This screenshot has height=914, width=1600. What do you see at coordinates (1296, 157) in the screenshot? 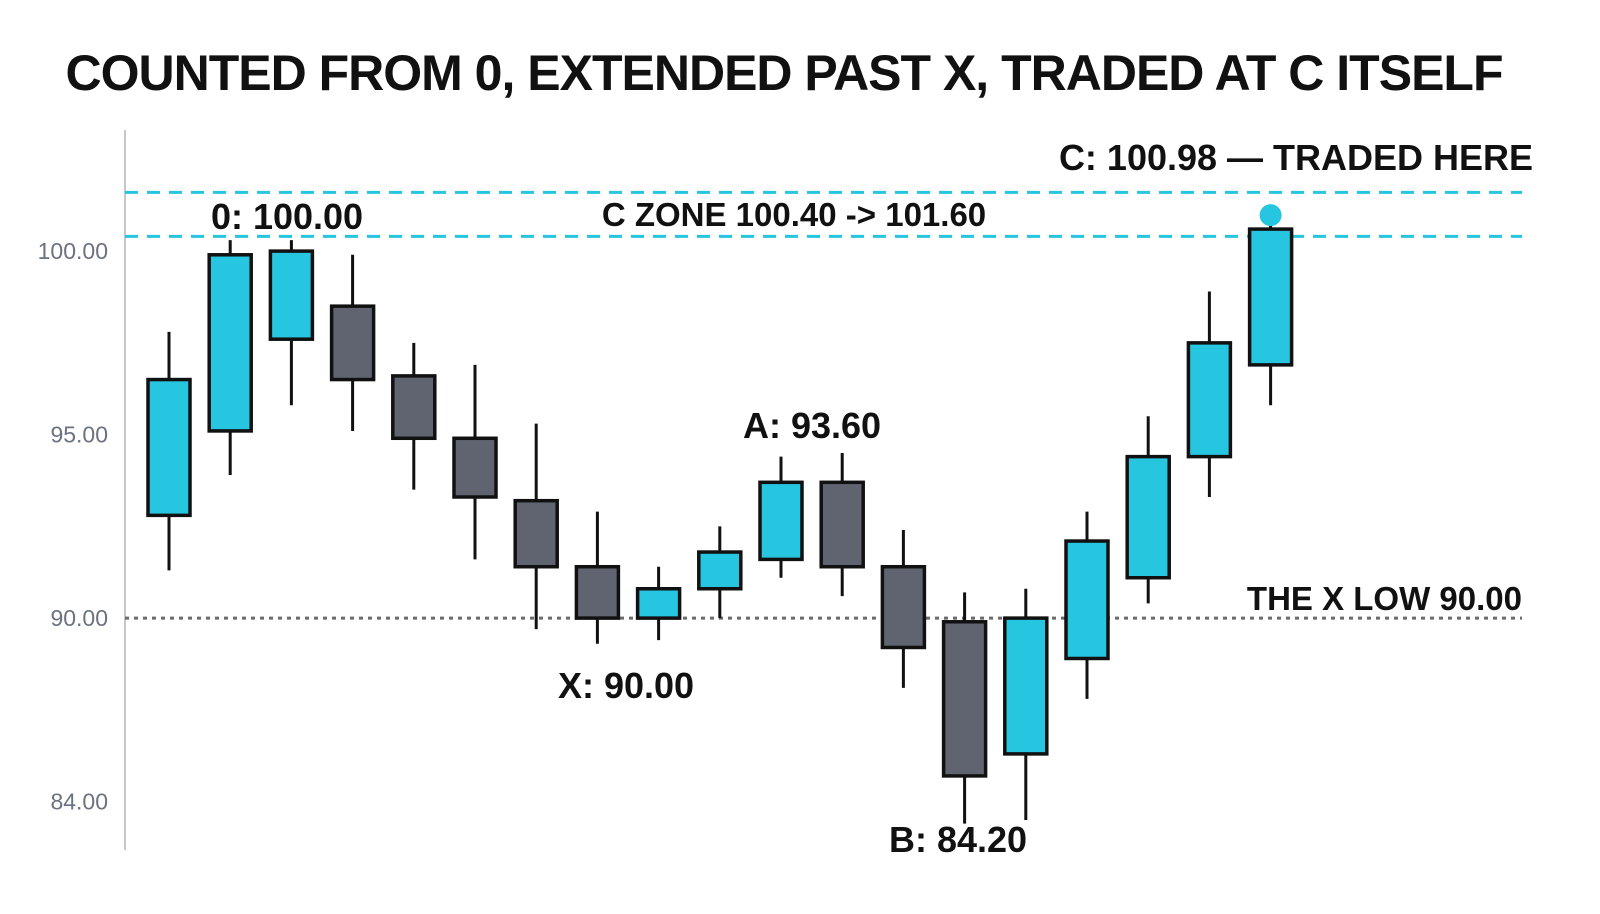
I see `label-point-c: C: 100.98 — TRADED HERE` at bounding box center [1296, 157].